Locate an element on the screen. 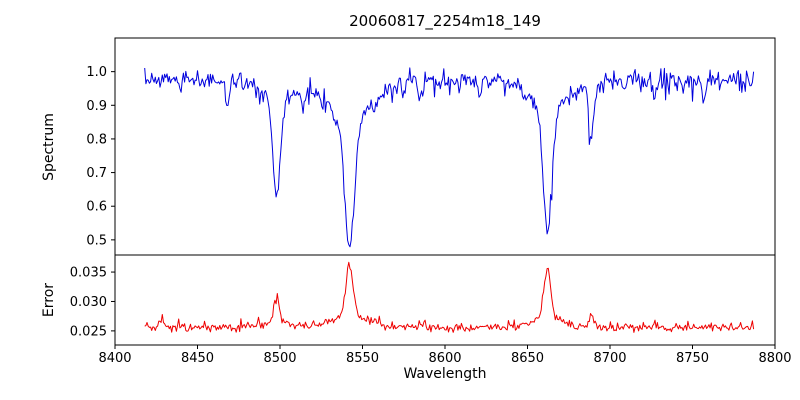 The height and width of the screenshot is (400, 800). x-axis-label: Wavelength is located at coordinates (445, 374).